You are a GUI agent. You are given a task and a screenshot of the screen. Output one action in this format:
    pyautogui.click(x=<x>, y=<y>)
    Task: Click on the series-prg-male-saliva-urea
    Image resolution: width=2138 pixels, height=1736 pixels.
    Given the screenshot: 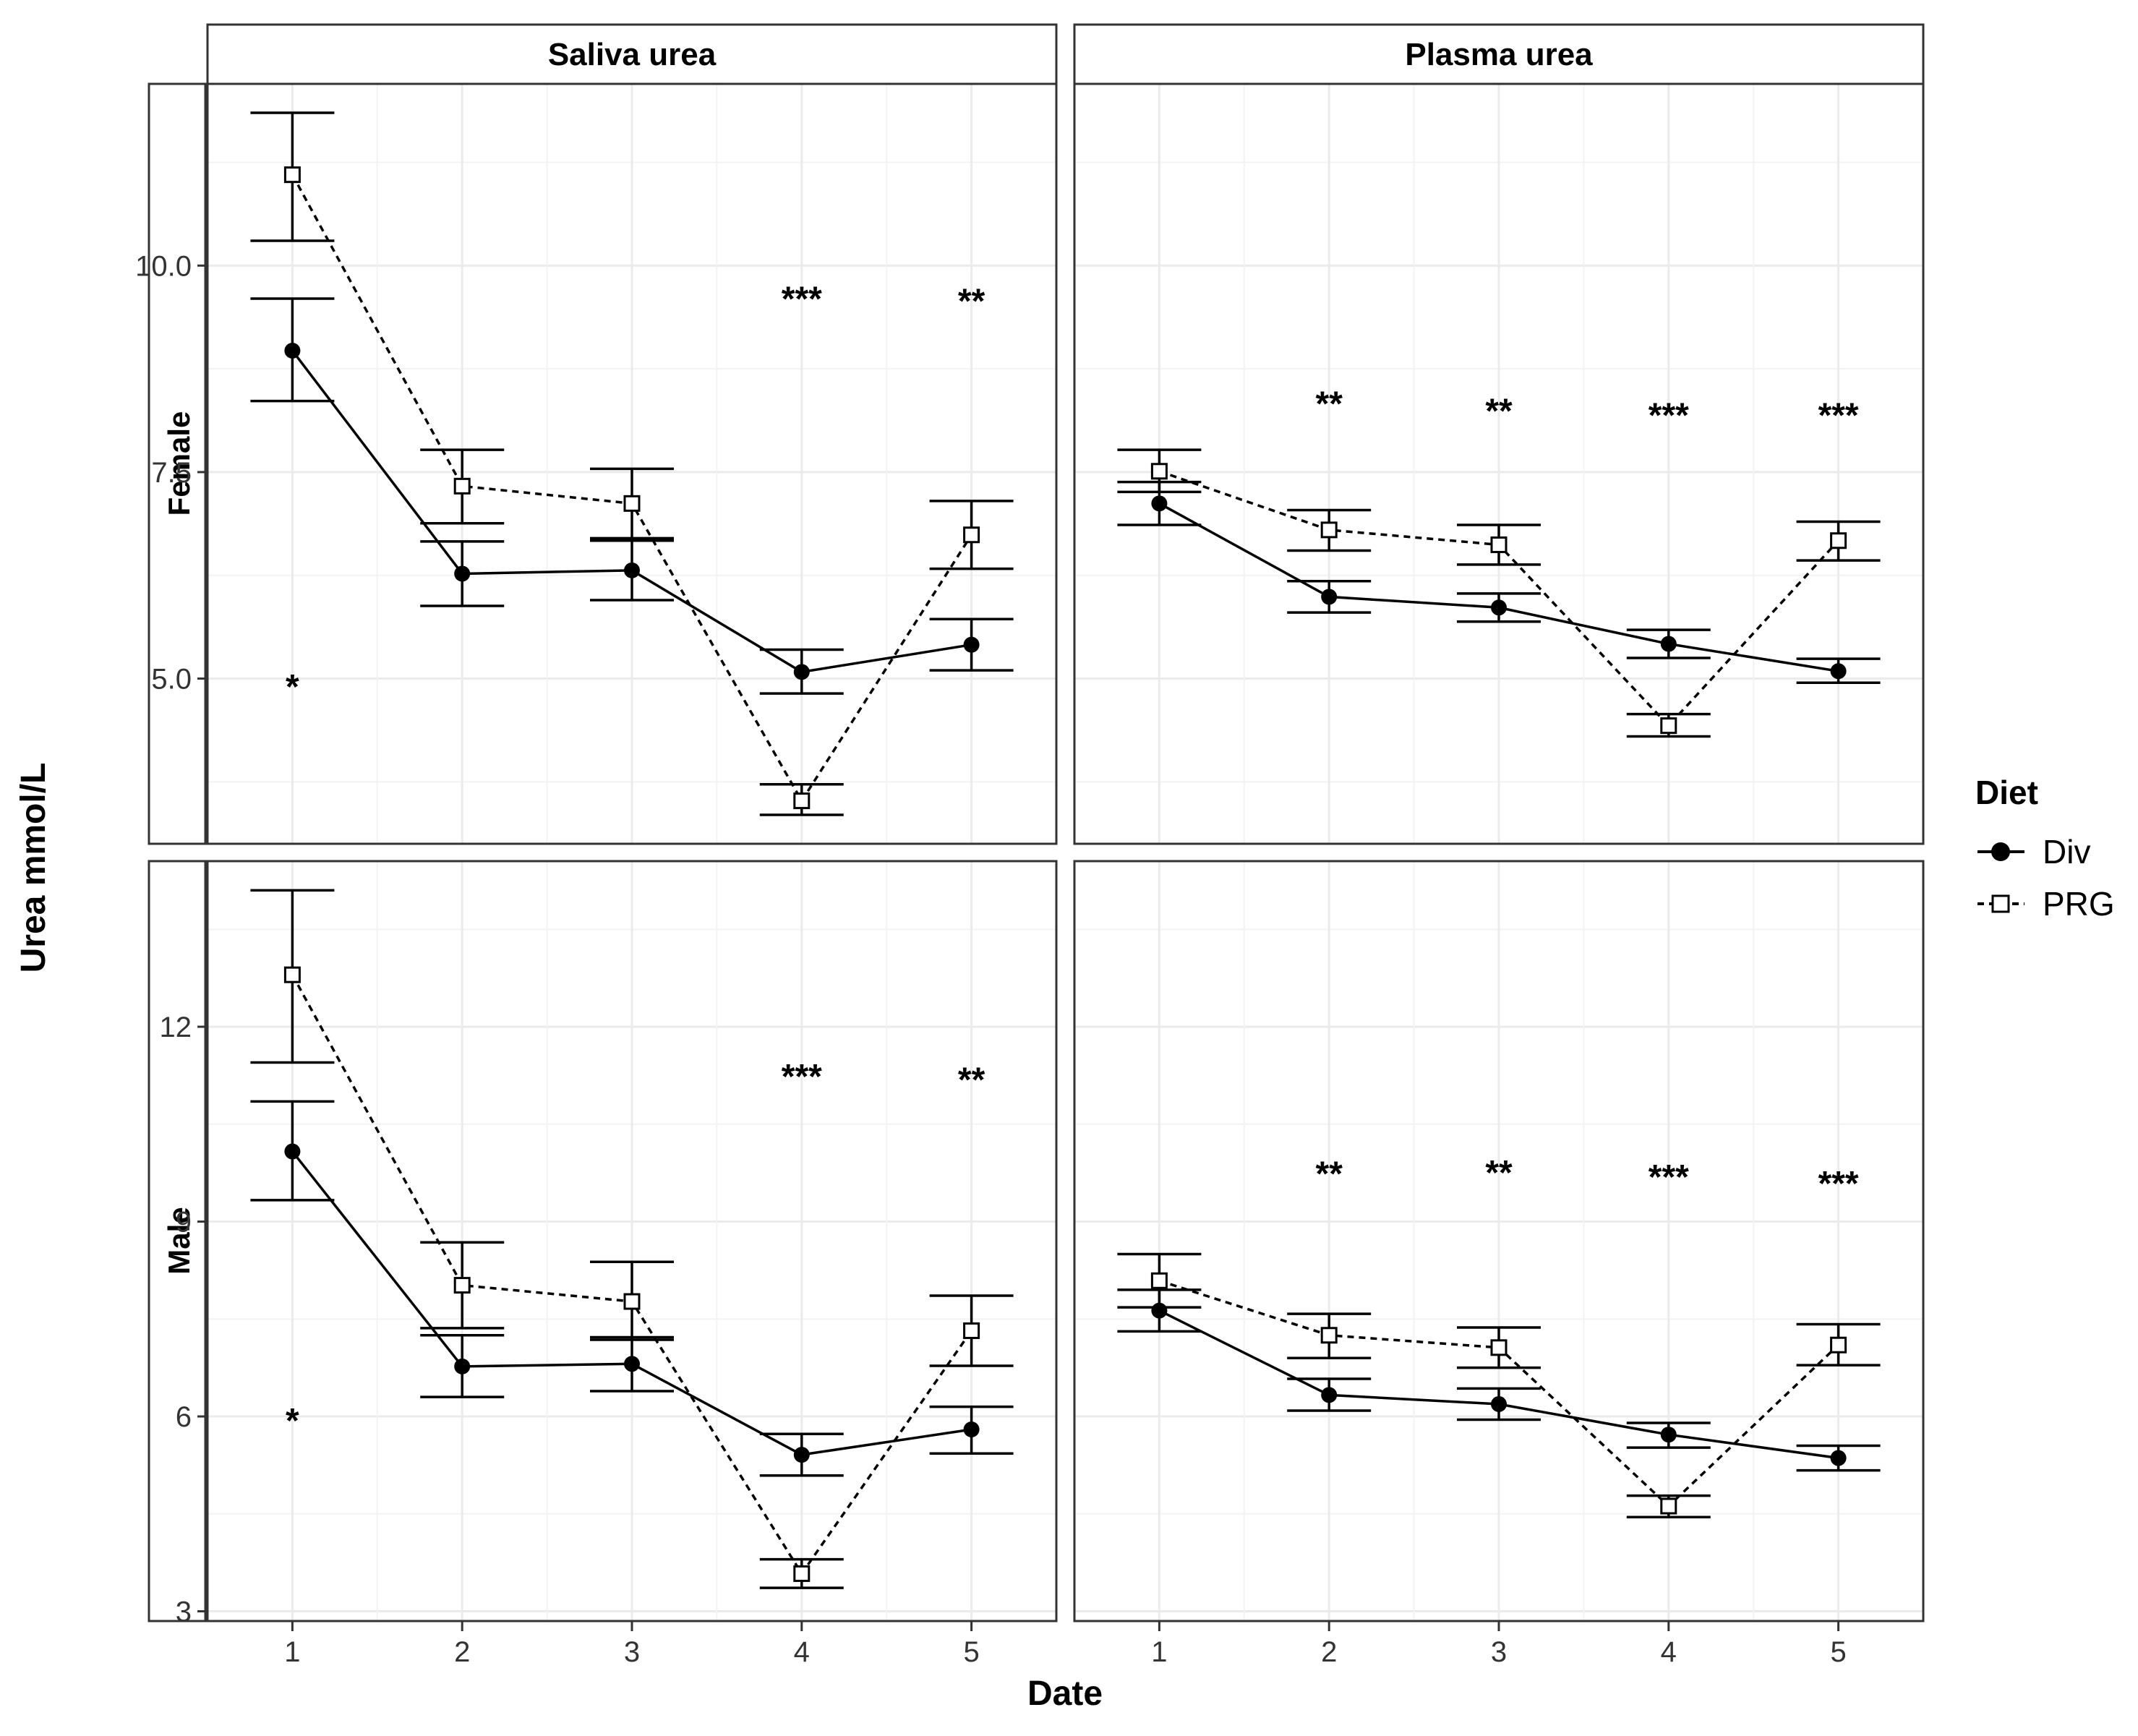 What is the action you would take?
    pyautogui.click(x=632, y=1239)
    